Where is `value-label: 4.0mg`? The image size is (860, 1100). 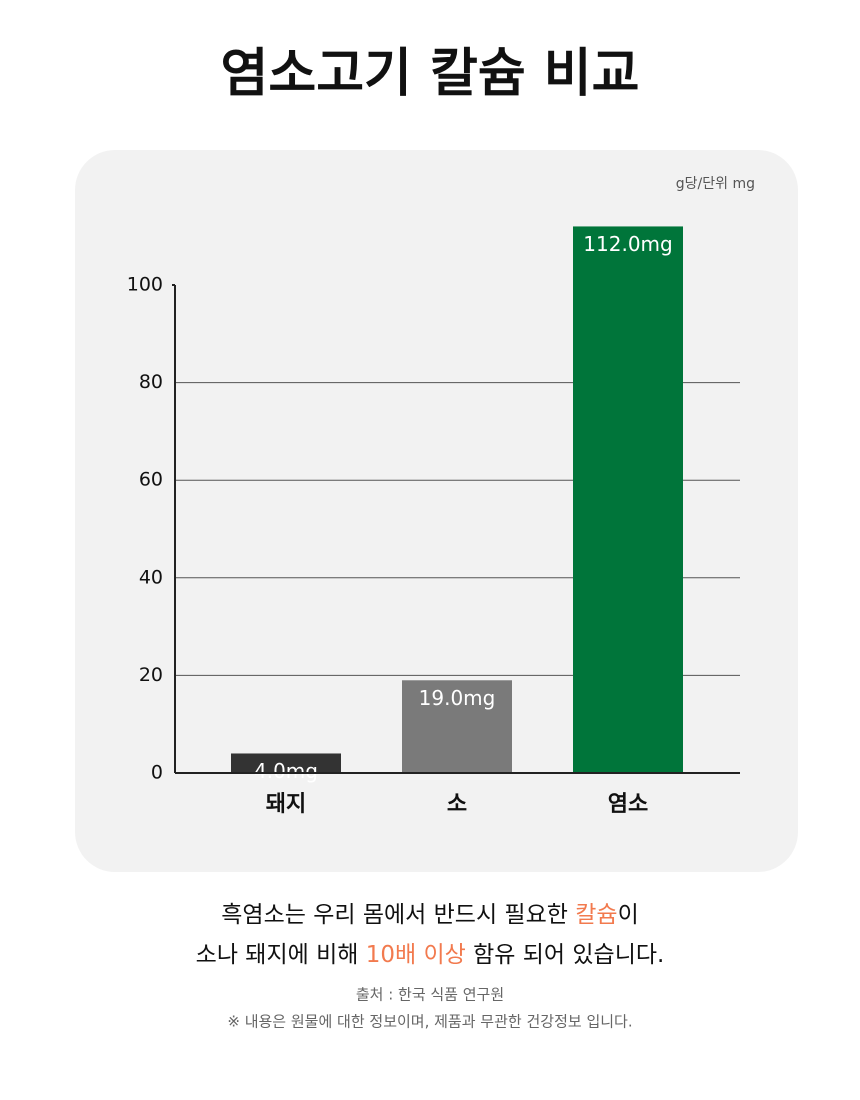
value-label: 4.0mg is located at coordinates (286, 771).